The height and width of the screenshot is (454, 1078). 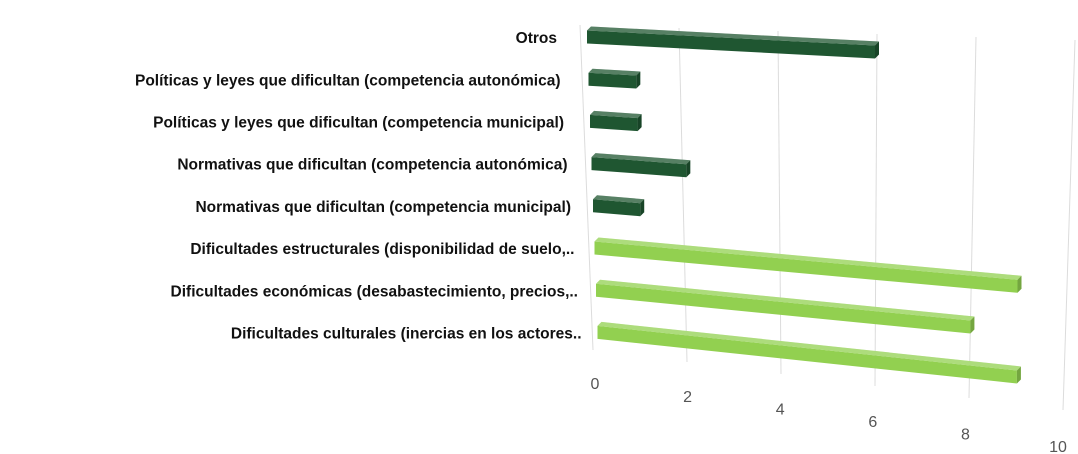 I want to click on x-tick-label: 10, so click(x=1058, y=446).